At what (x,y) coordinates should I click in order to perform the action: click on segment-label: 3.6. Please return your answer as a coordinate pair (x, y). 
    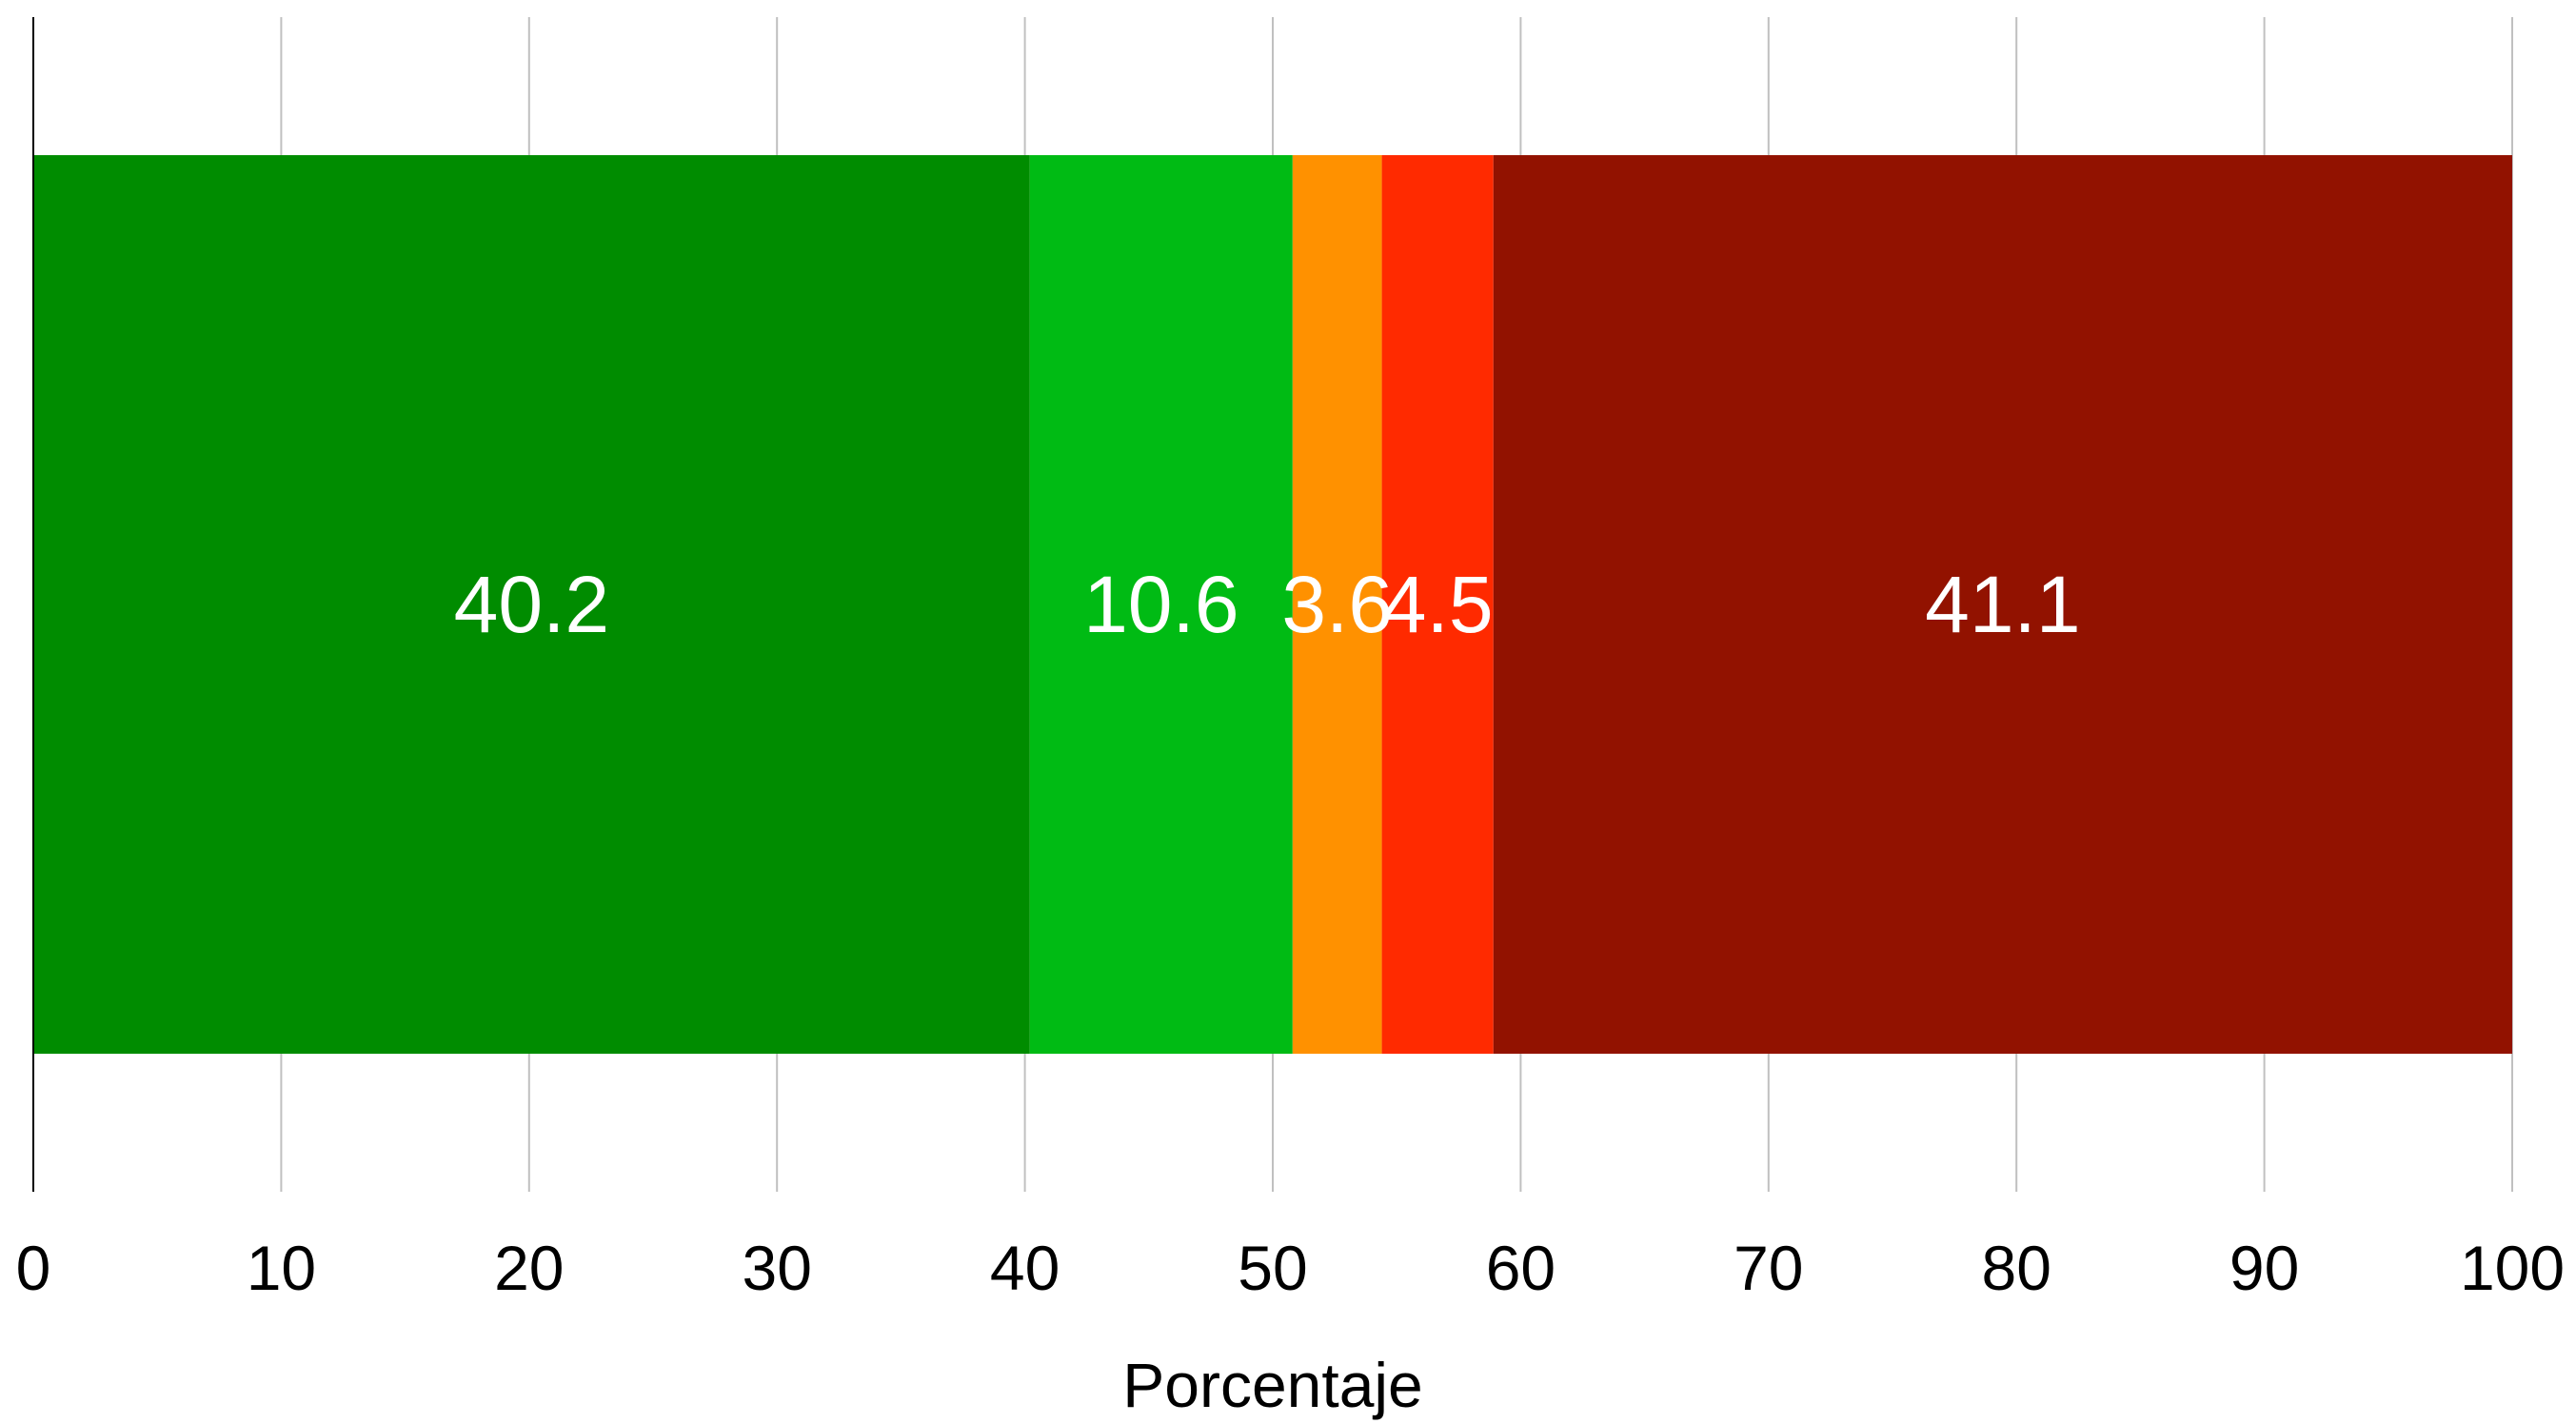
    Looking at the image, I should click on (1337, 604).